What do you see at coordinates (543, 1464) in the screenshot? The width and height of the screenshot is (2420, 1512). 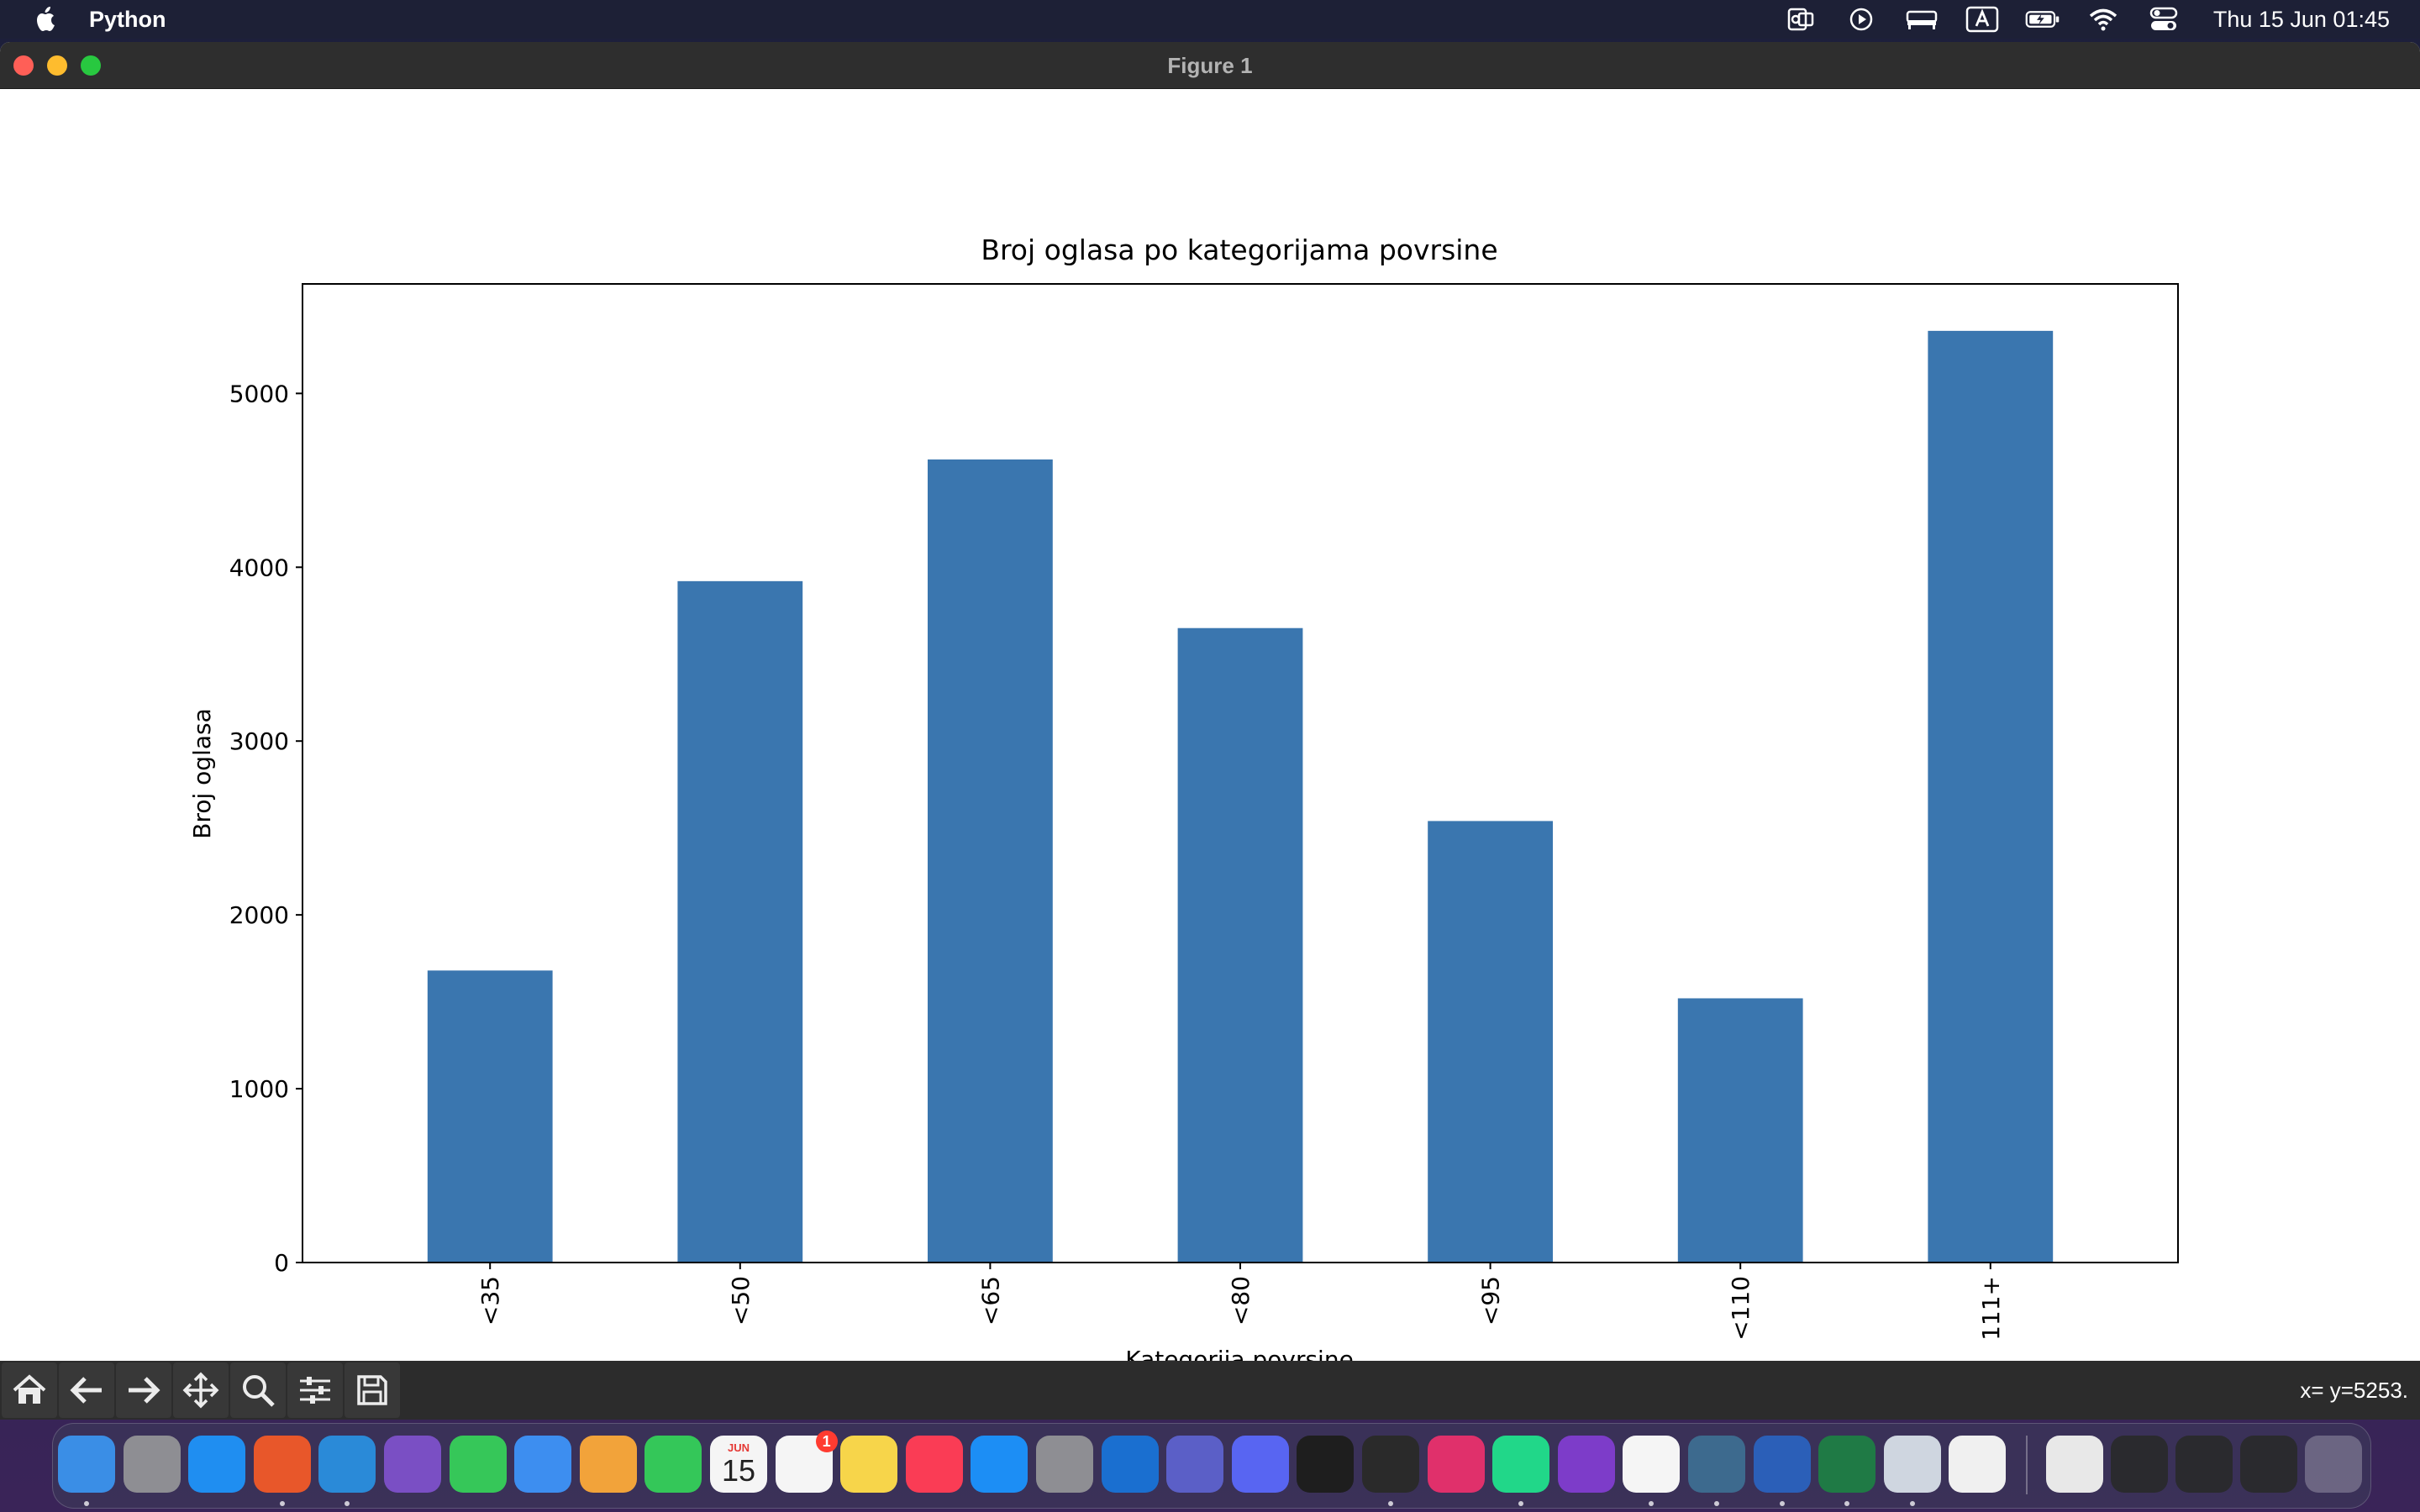 I see `mail-icon` at bounding box center [543, 1464].